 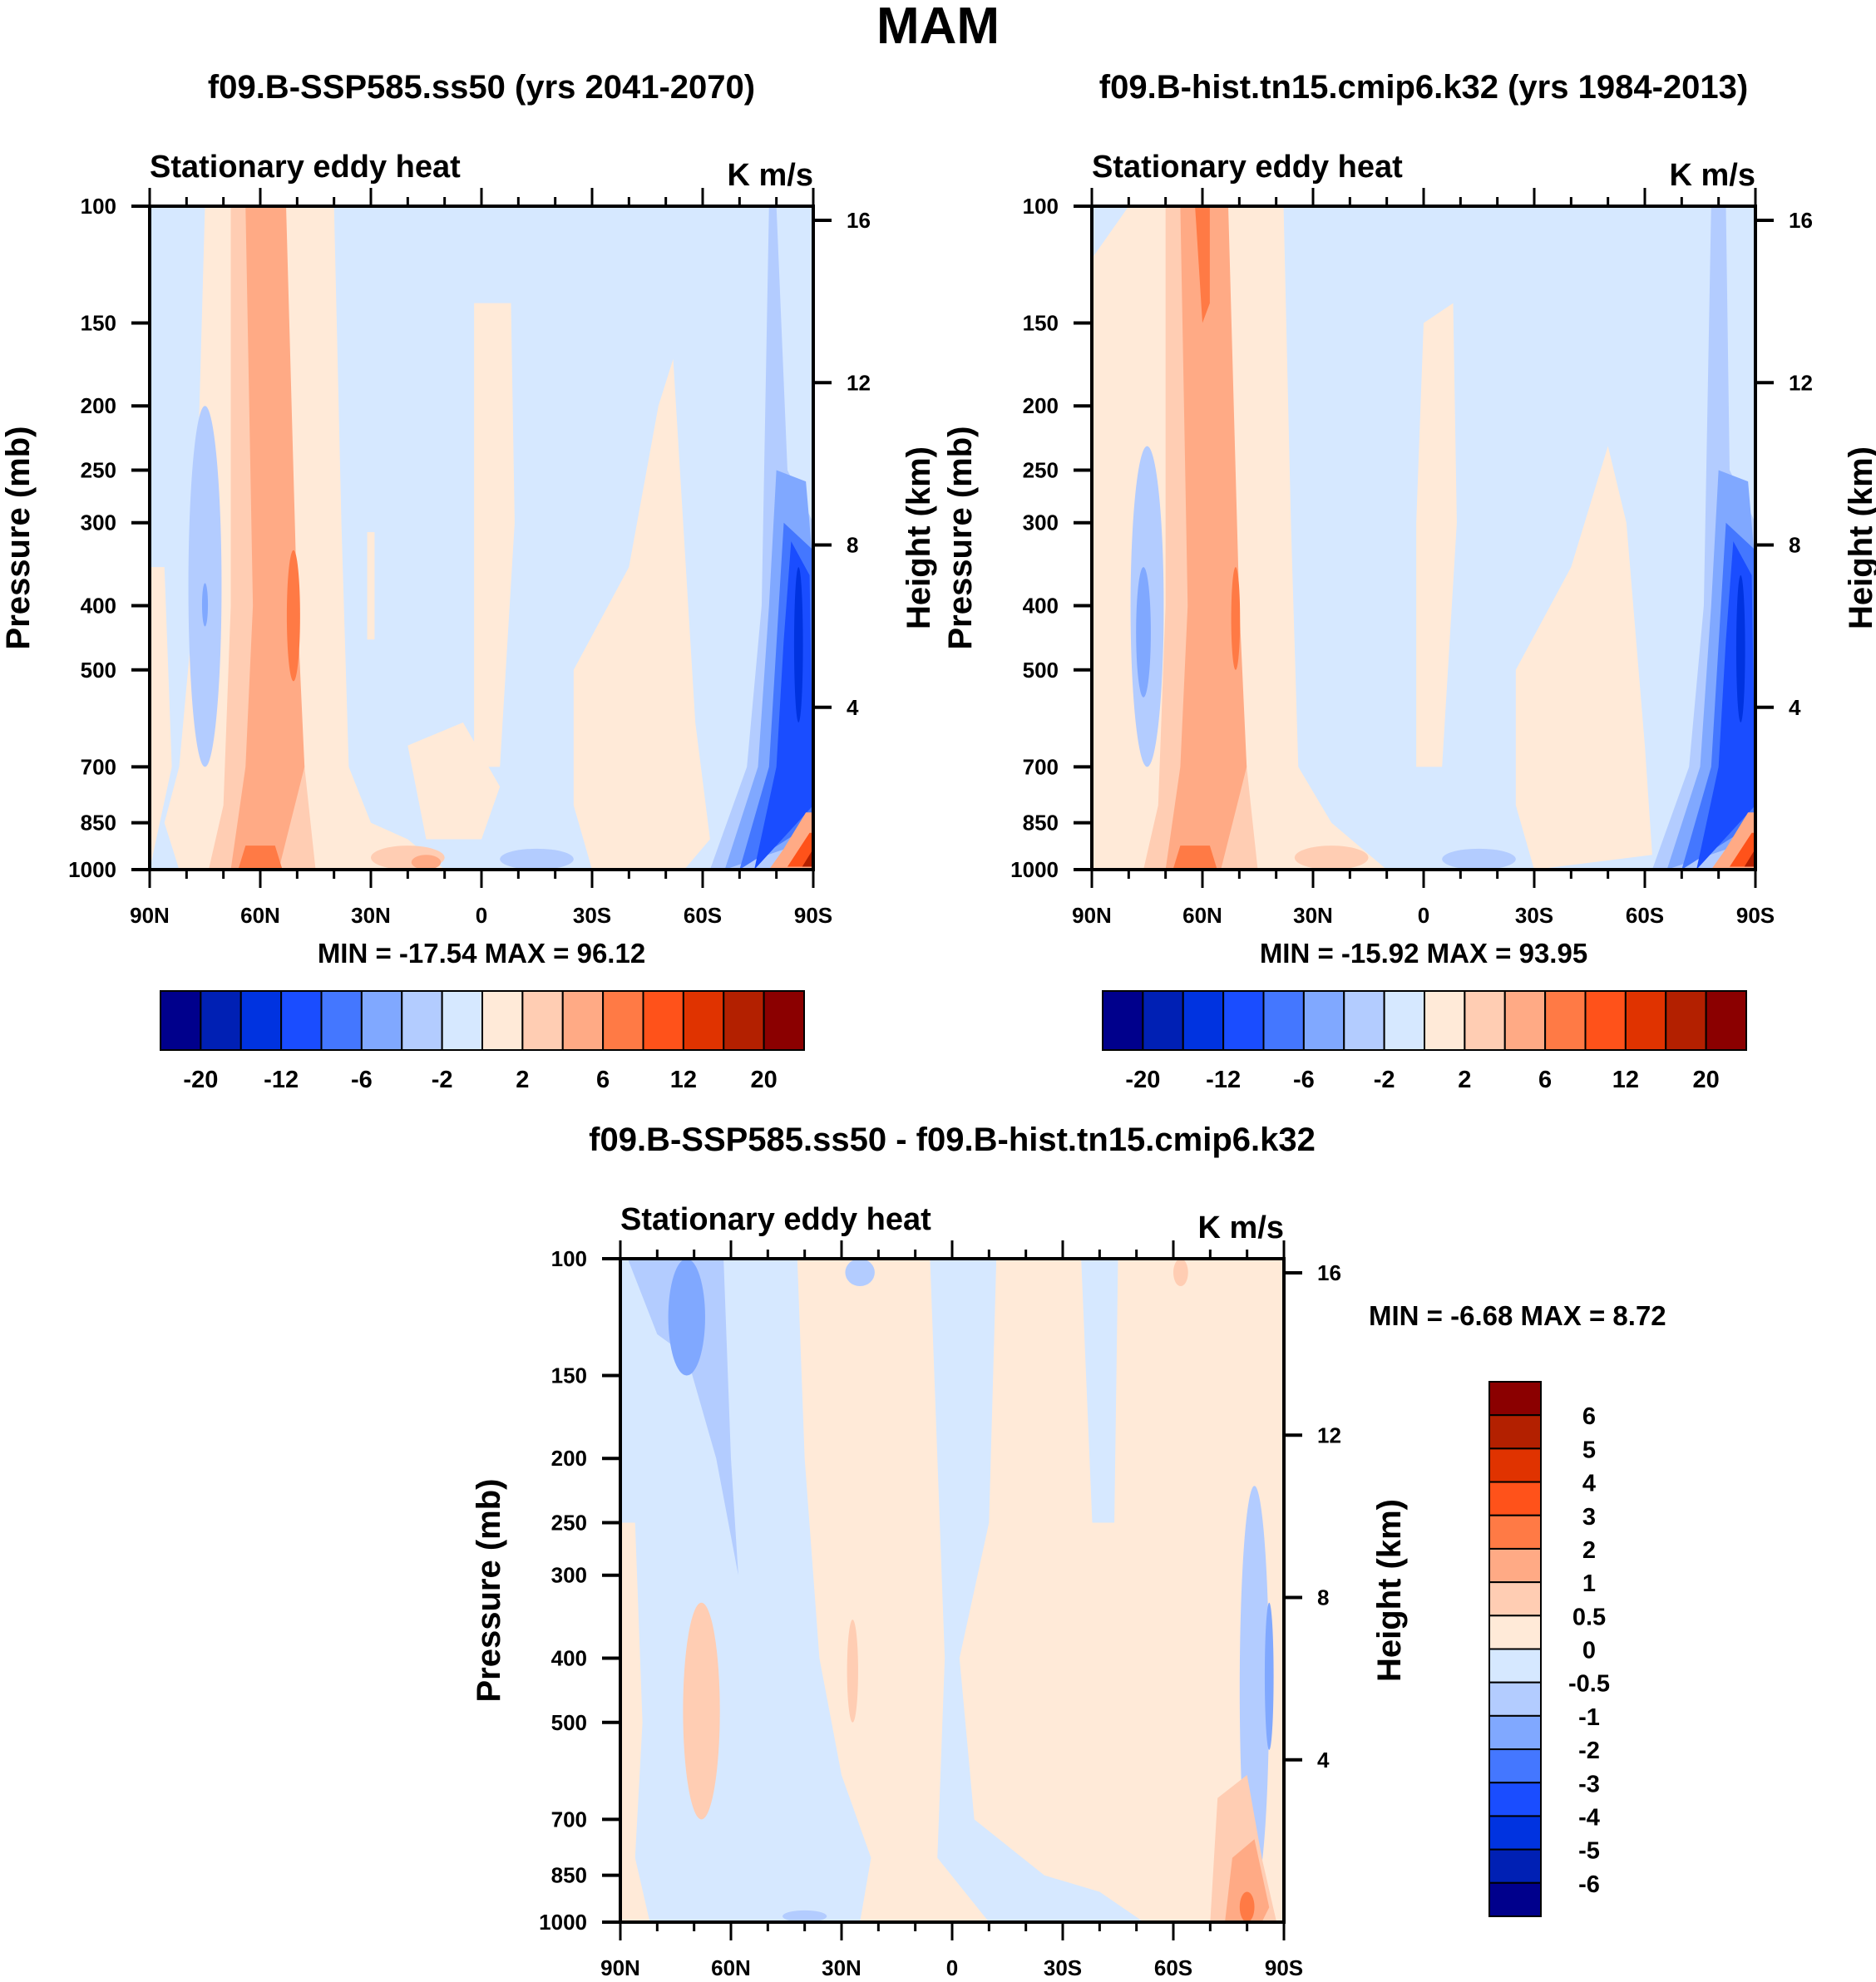 What do you see at coordinates (960, 538) in the screenshot?
I see `y-axis-label: Pressure (mb)` at bounding box center [960, 538].